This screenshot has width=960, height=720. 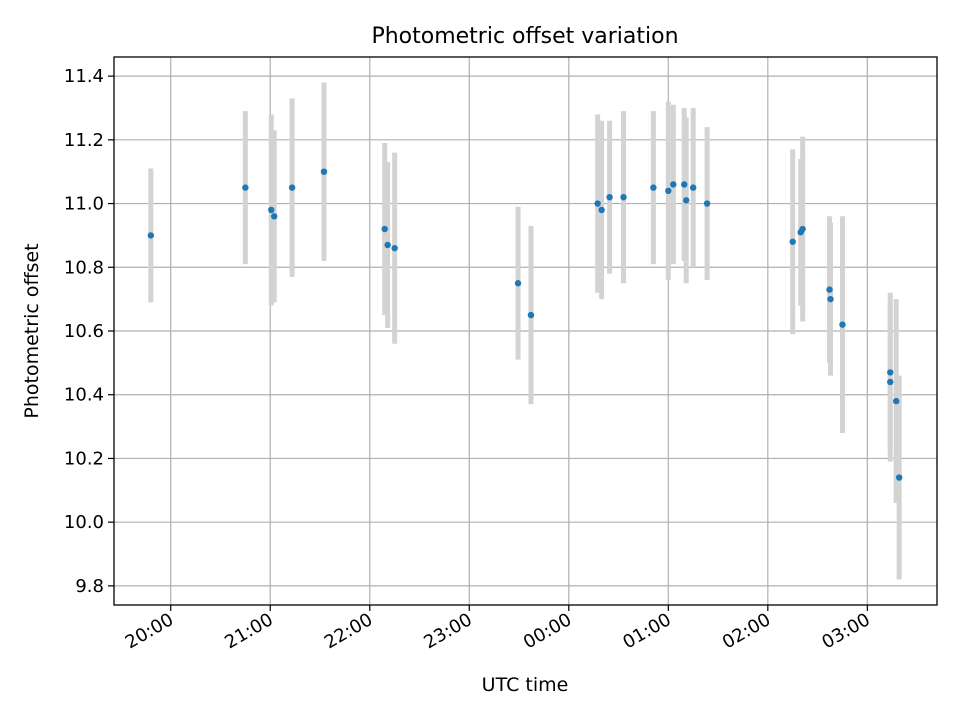 I want to click on x-tick-label: 20:00, so click(x=149, y=631).